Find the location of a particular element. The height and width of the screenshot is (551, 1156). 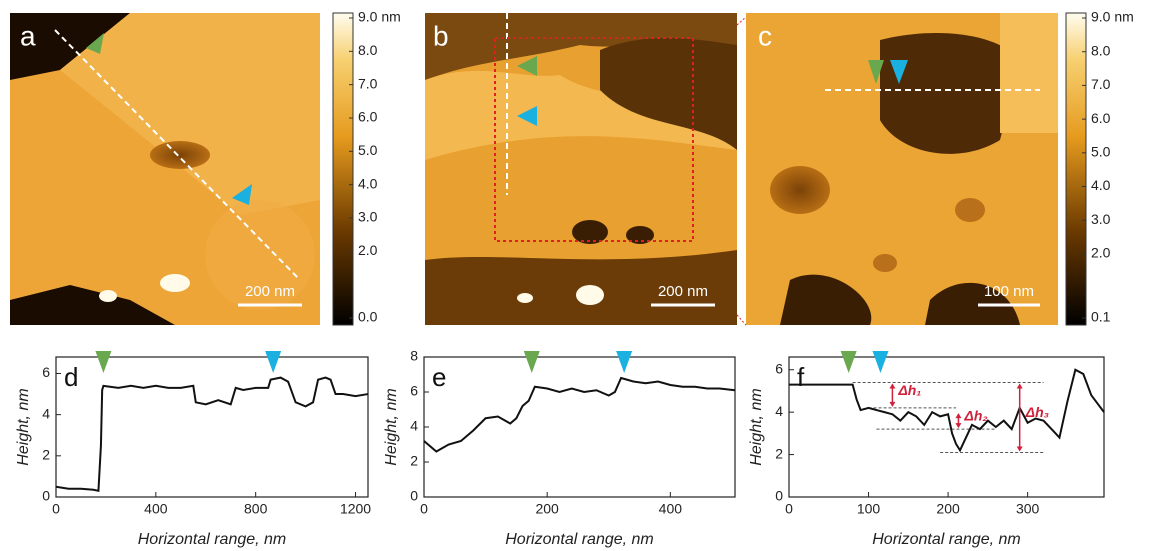

annotation: Δh₁ is located at coordinates (909, 390).